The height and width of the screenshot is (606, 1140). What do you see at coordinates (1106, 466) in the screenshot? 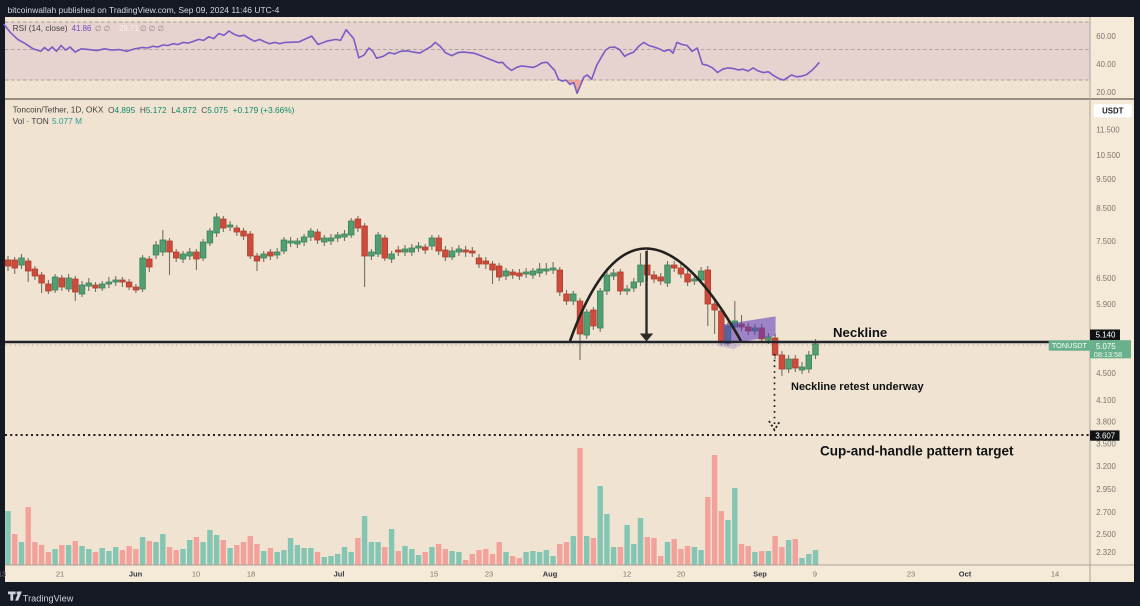
I see `svg-text: 3.200` at bounding box center [1106, 466].